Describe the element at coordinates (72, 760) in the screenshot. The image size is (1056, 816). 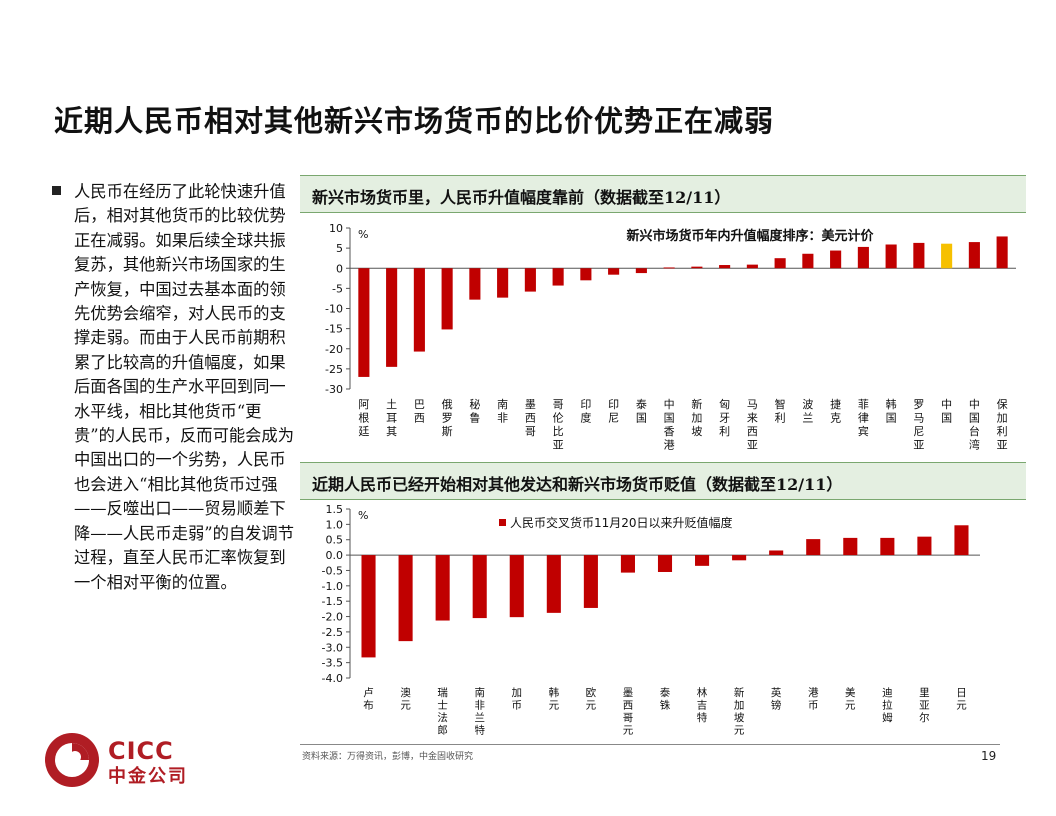
I see `cicc-logo-icon` at that location.